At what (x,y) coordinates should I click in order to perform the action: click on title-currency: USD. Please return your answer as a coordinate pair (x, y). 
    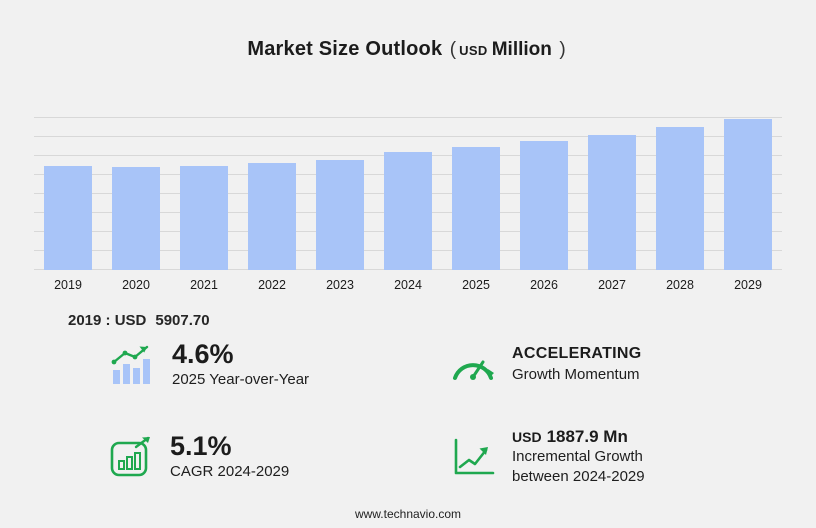
    Looking at the image, I should click on (473, 50).